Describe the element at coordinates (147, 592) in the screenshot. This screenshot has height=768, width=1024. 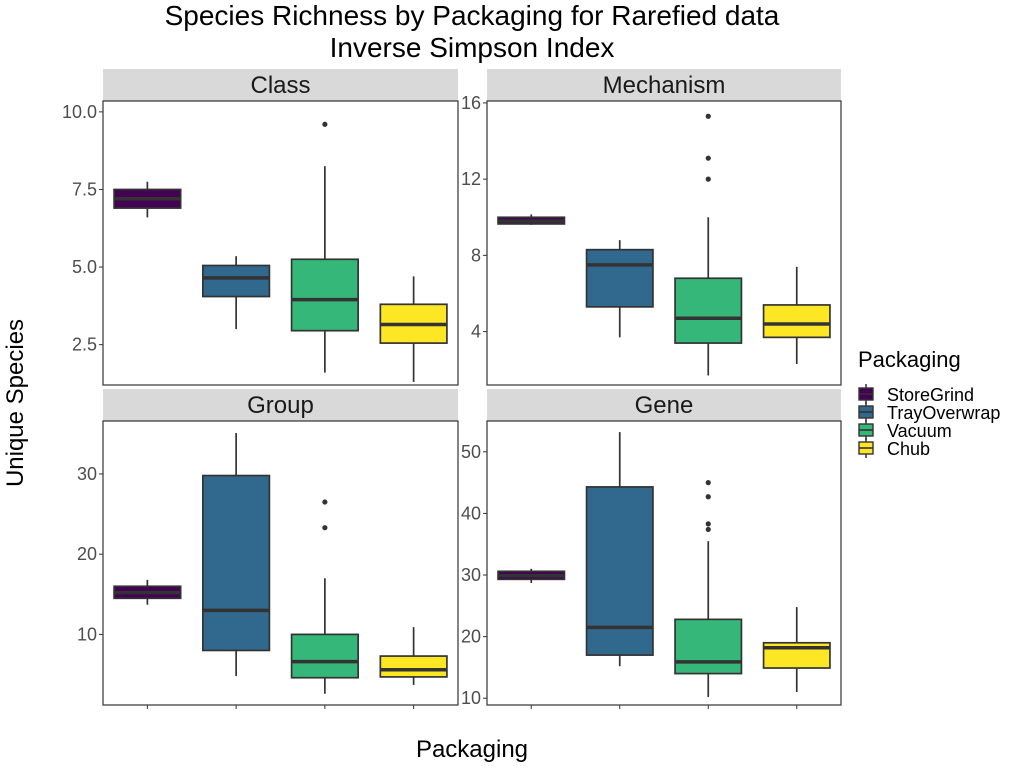
I see `box-group-storegrind` at that location.